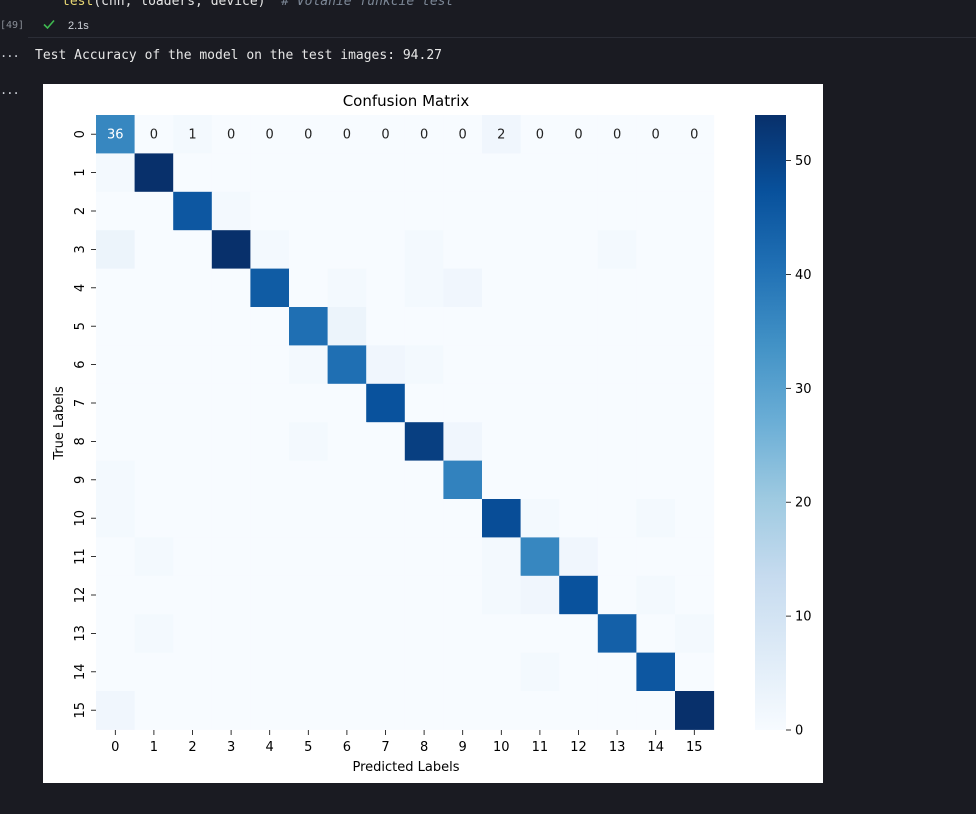 Image resolution: width=976 pixels, height=814 pixels. What do you see at coordinates (803, 389) in the screenshot?
I see `colorbar-tick-label: 30` at bounding box center [803, 389].